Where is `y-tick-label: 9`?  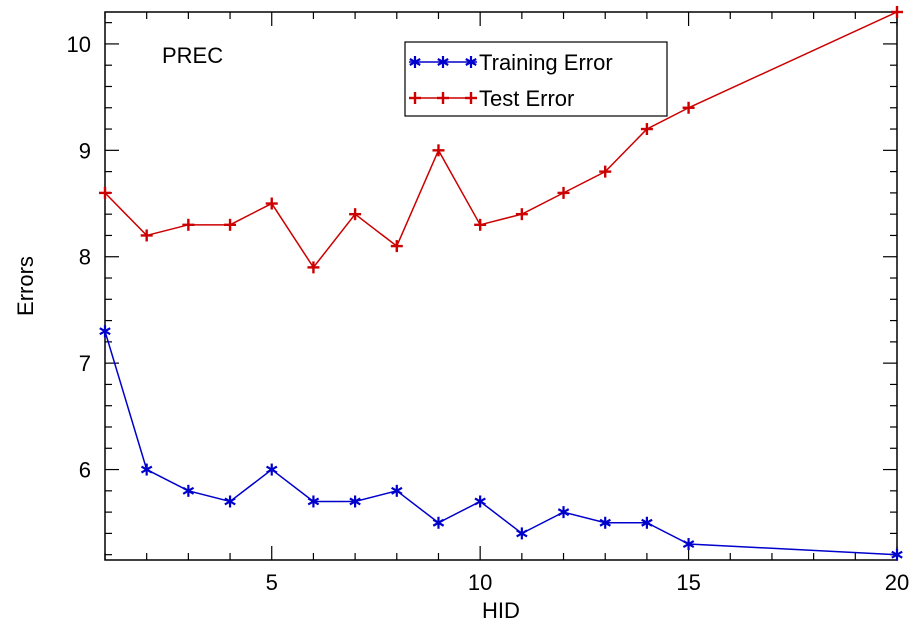
y-tick-label: 9 is located at coordinates (85, 150).